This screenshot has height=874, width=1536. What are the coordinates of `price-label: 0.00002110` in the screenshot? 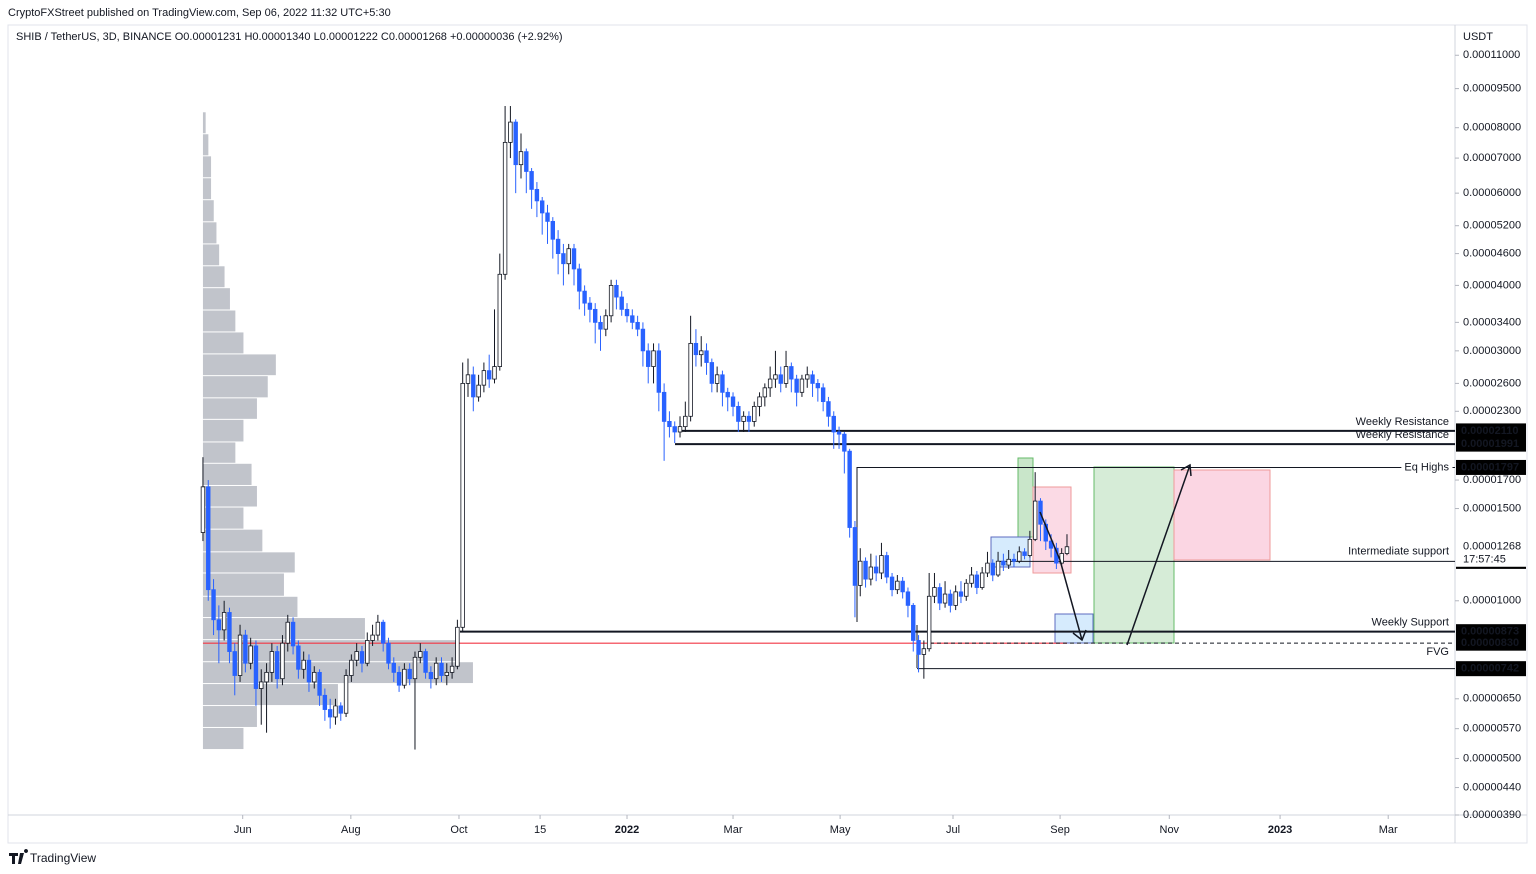 It's located at (1490, 431).